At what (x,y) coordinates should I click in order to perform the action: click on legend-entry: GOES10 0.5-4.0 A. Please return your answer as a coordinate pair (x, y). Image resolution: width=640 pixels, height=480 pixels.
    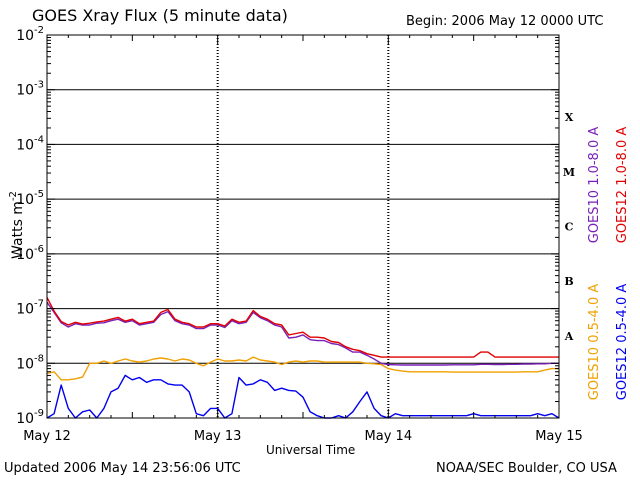
    Looking at the image, I should click on (594, 342).